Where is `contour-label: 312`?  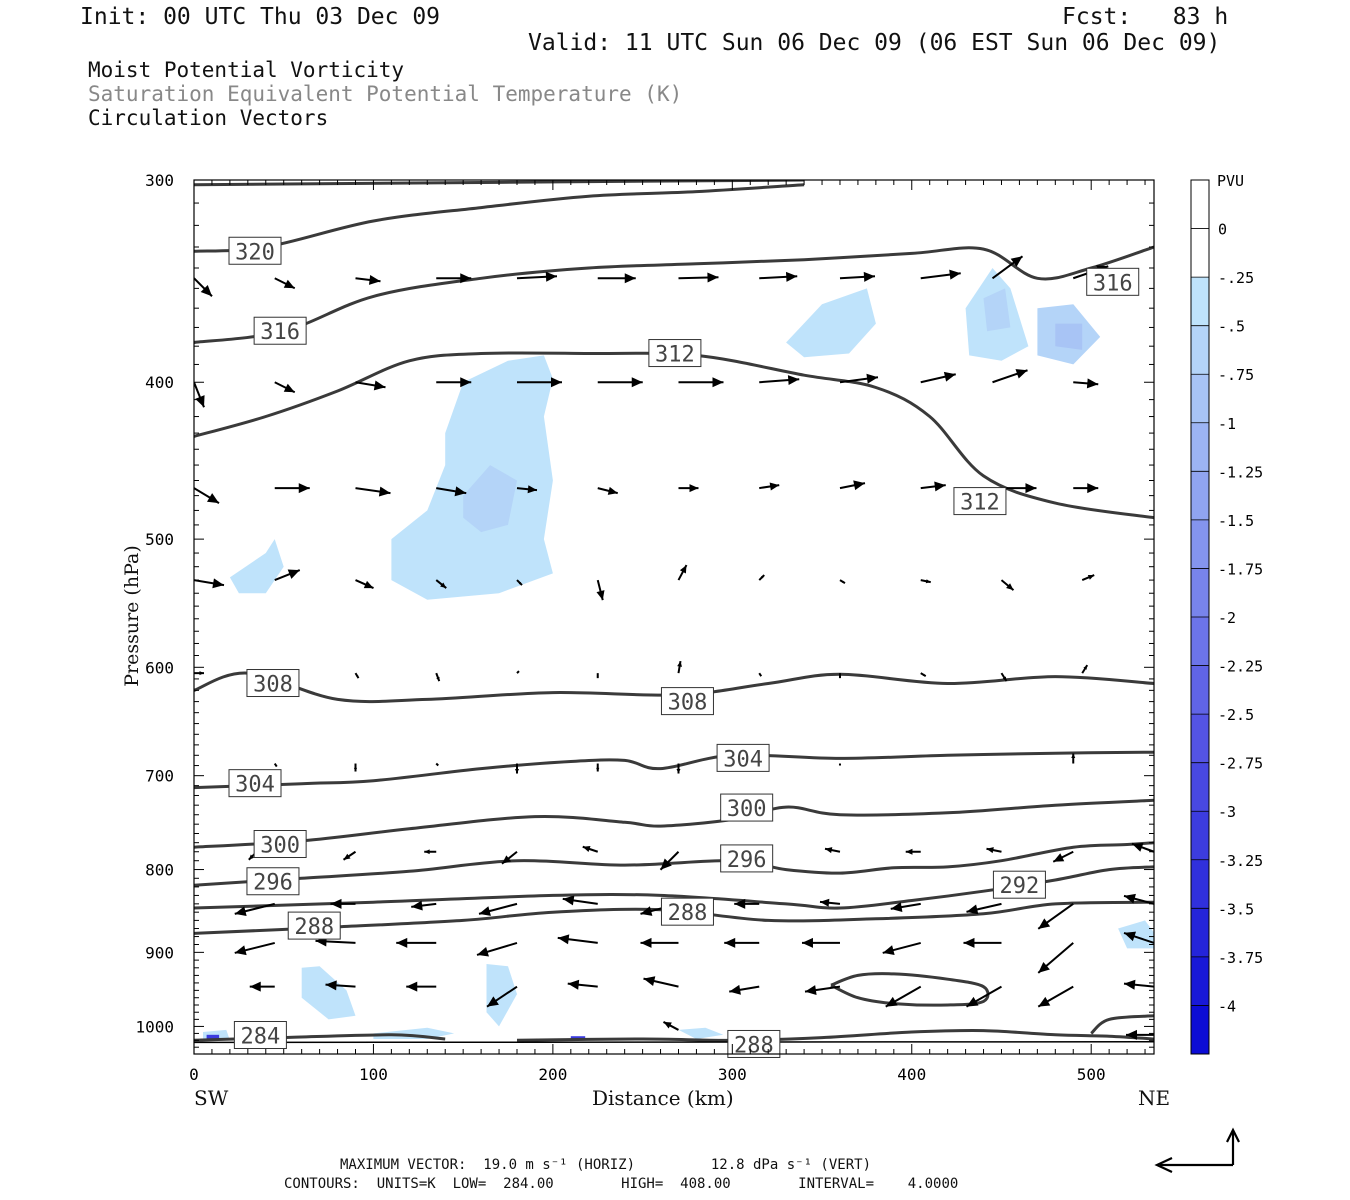
contour-label: 312 is located at coordinates (980, 501).